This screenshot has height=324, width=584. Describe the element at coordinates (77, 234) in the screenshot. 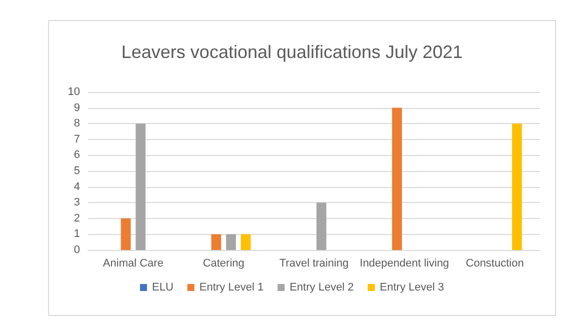

I see `y-tick-label: 1` at that location.